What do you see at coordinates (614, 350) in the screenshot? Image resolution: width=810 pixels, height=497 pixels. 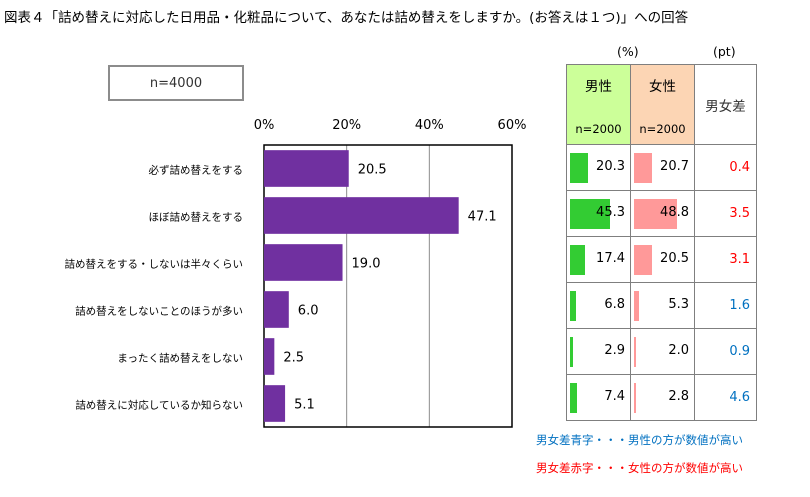 I see `male-value: 2.9` at bounding box center [614, 350].